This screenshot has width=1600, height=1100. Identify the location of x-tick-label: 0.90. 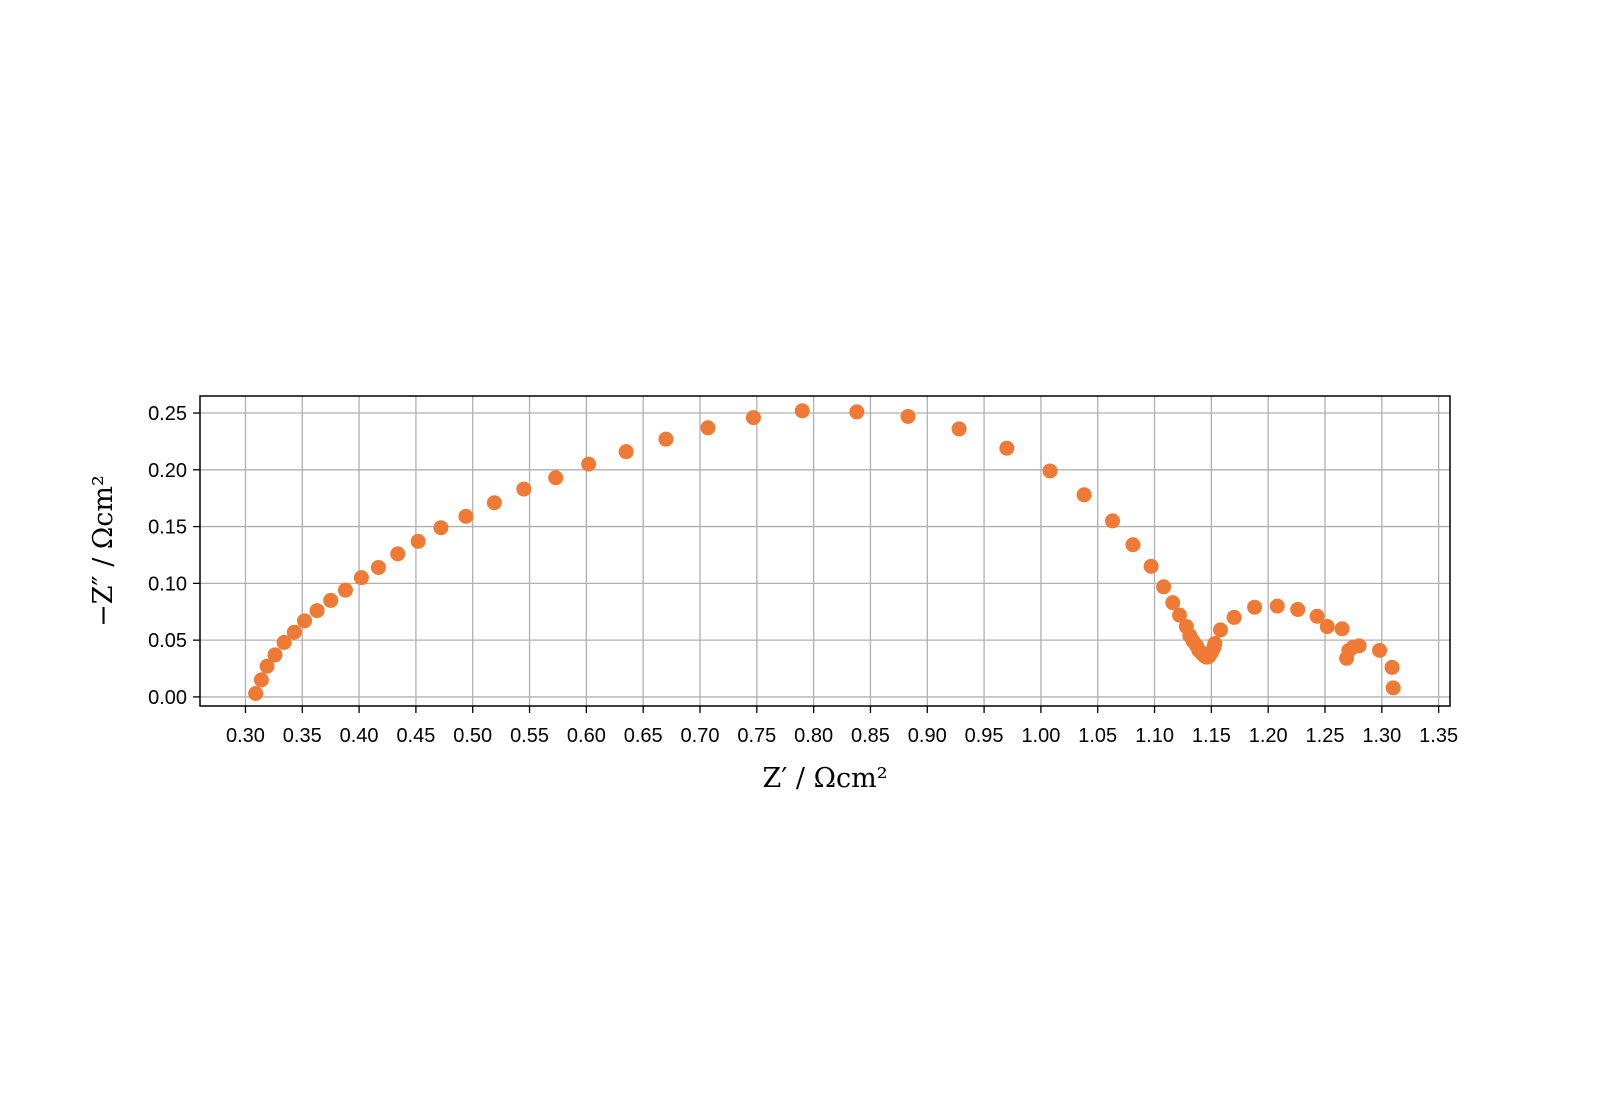
(927, 736).